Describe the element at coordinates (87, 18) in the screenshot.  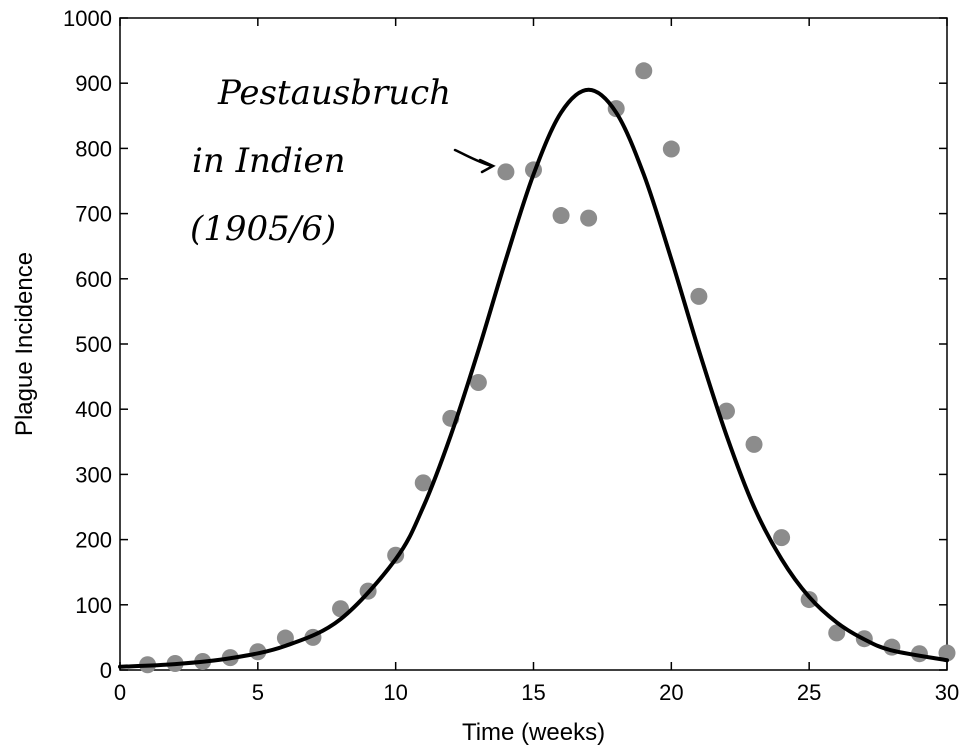
I see `y-tick-label: 1000` at that location.